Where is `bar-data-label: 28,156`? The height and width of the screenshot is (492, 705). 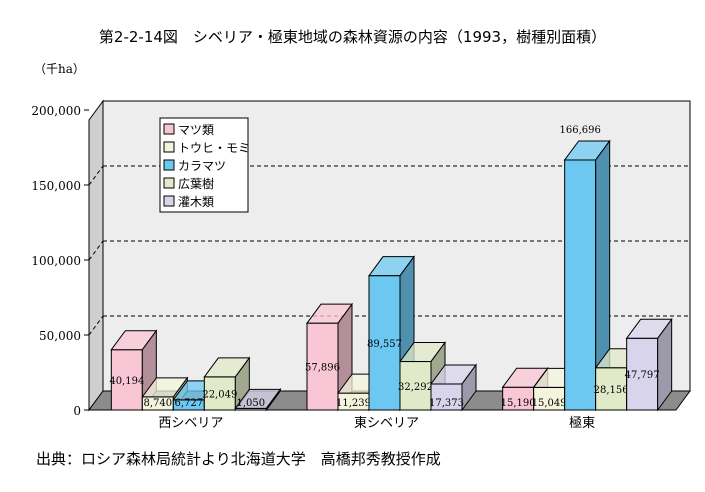 bar-data-label: 28,156 is located at coordinates (611, 390).